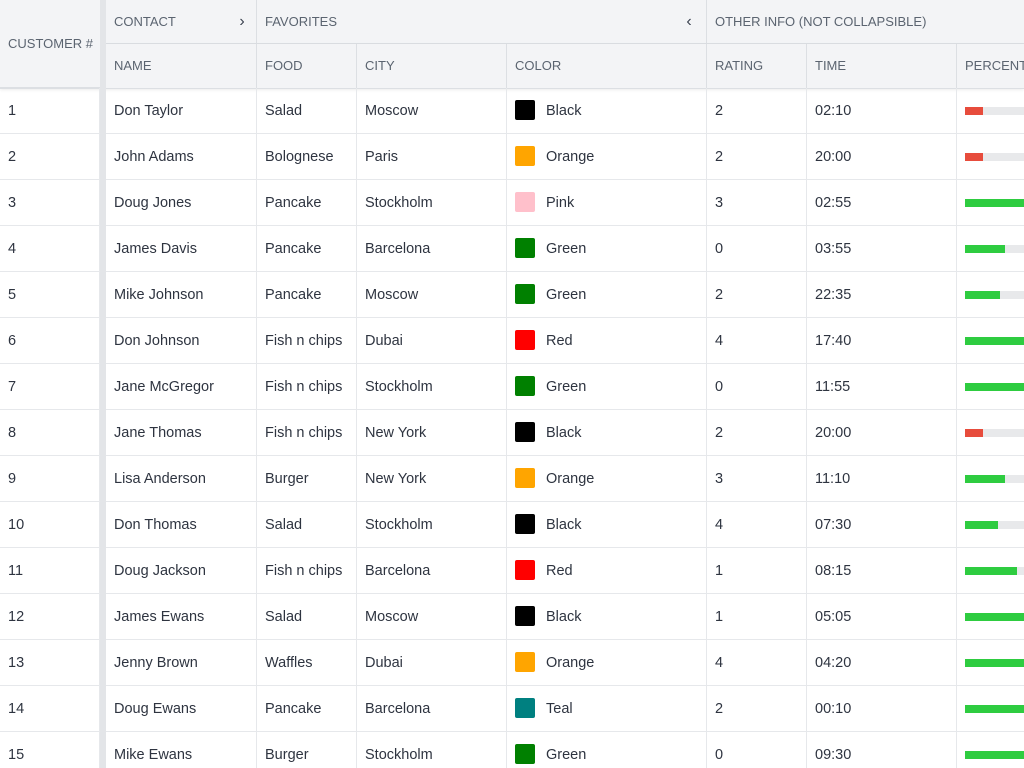 The width and height of the screenshot is (1024, 768). I want to click on frozen-column-divider, so click(103, 384).